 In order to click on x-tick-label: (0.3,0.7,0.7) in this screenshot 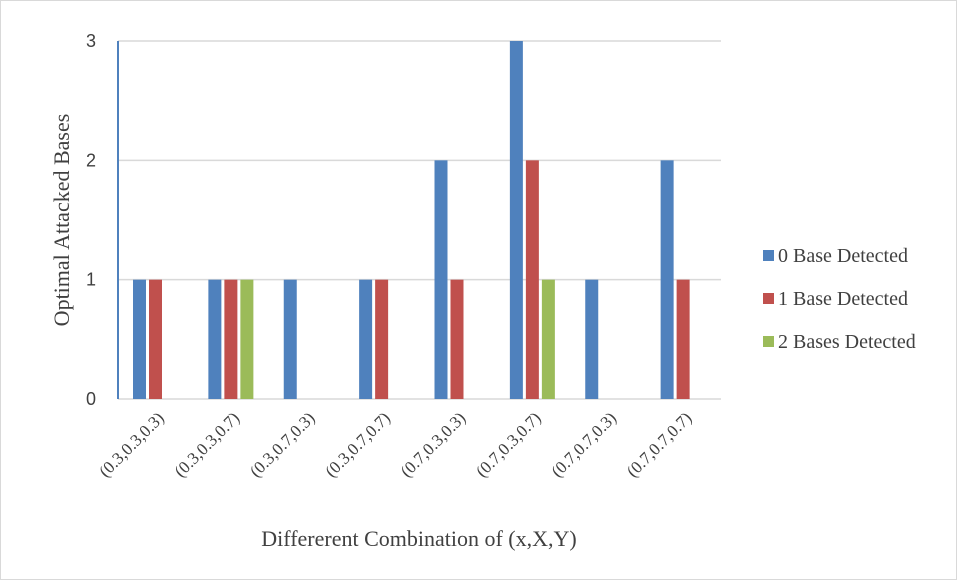, I will do `click(357, 444)`.